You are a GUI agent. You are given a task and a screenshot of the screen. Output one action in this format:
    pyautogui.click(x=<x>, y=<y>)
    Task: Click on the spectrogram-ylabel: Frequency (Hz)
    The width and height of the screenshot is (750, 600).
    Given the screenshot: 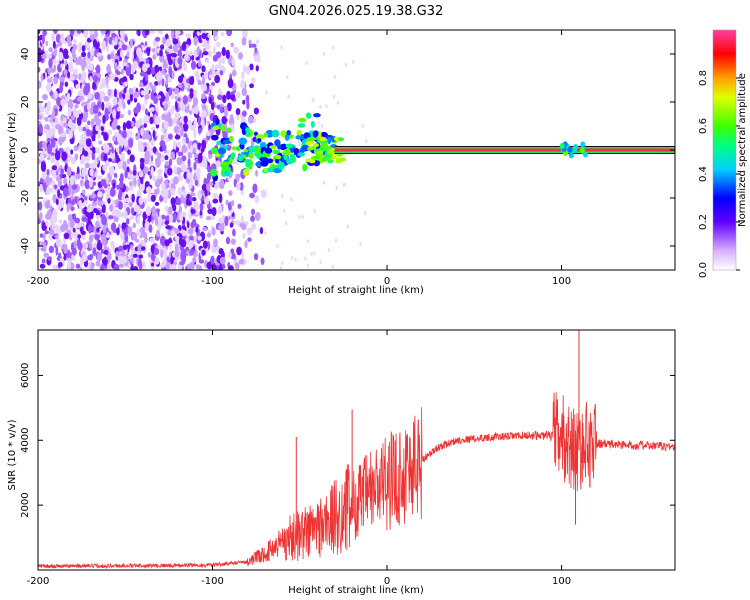 What is the action you would take?
    pyautogui.click(x=12, y=150)
    